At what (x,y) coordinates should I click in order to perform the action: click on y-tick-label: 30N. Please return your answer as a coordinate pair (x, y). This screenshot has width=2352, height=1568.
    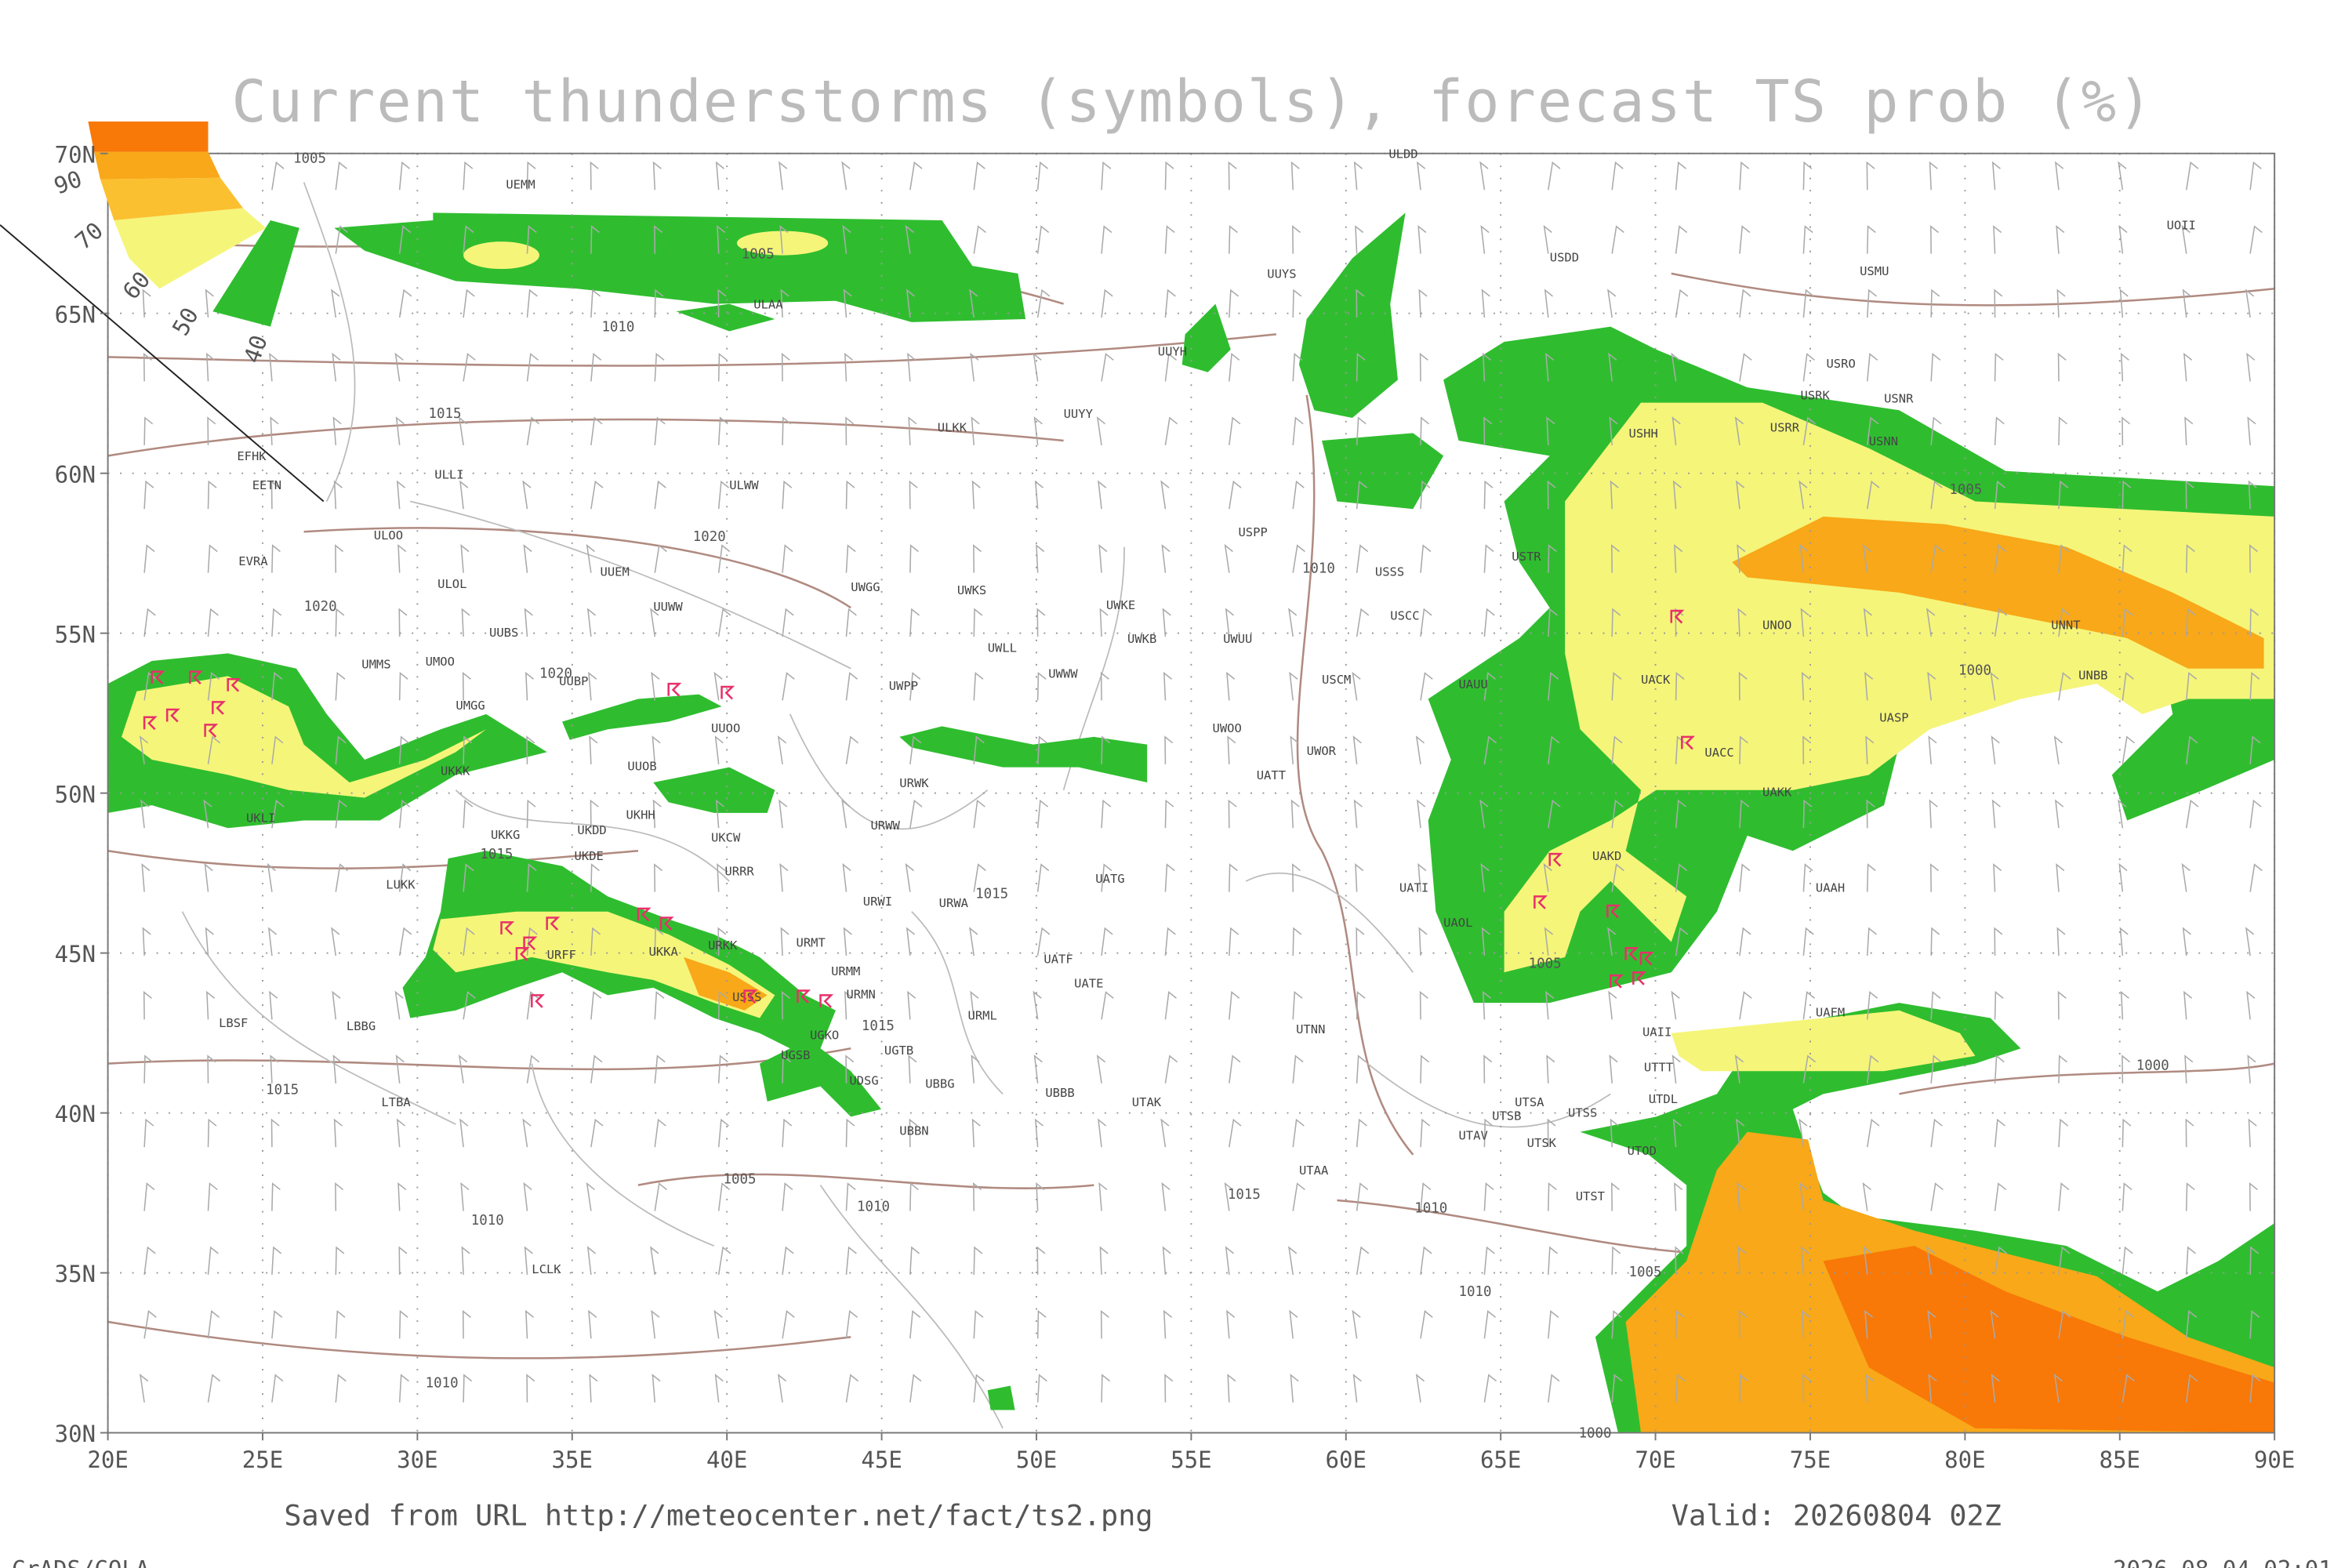
    Looking at the image, I should click on (75, 1434).